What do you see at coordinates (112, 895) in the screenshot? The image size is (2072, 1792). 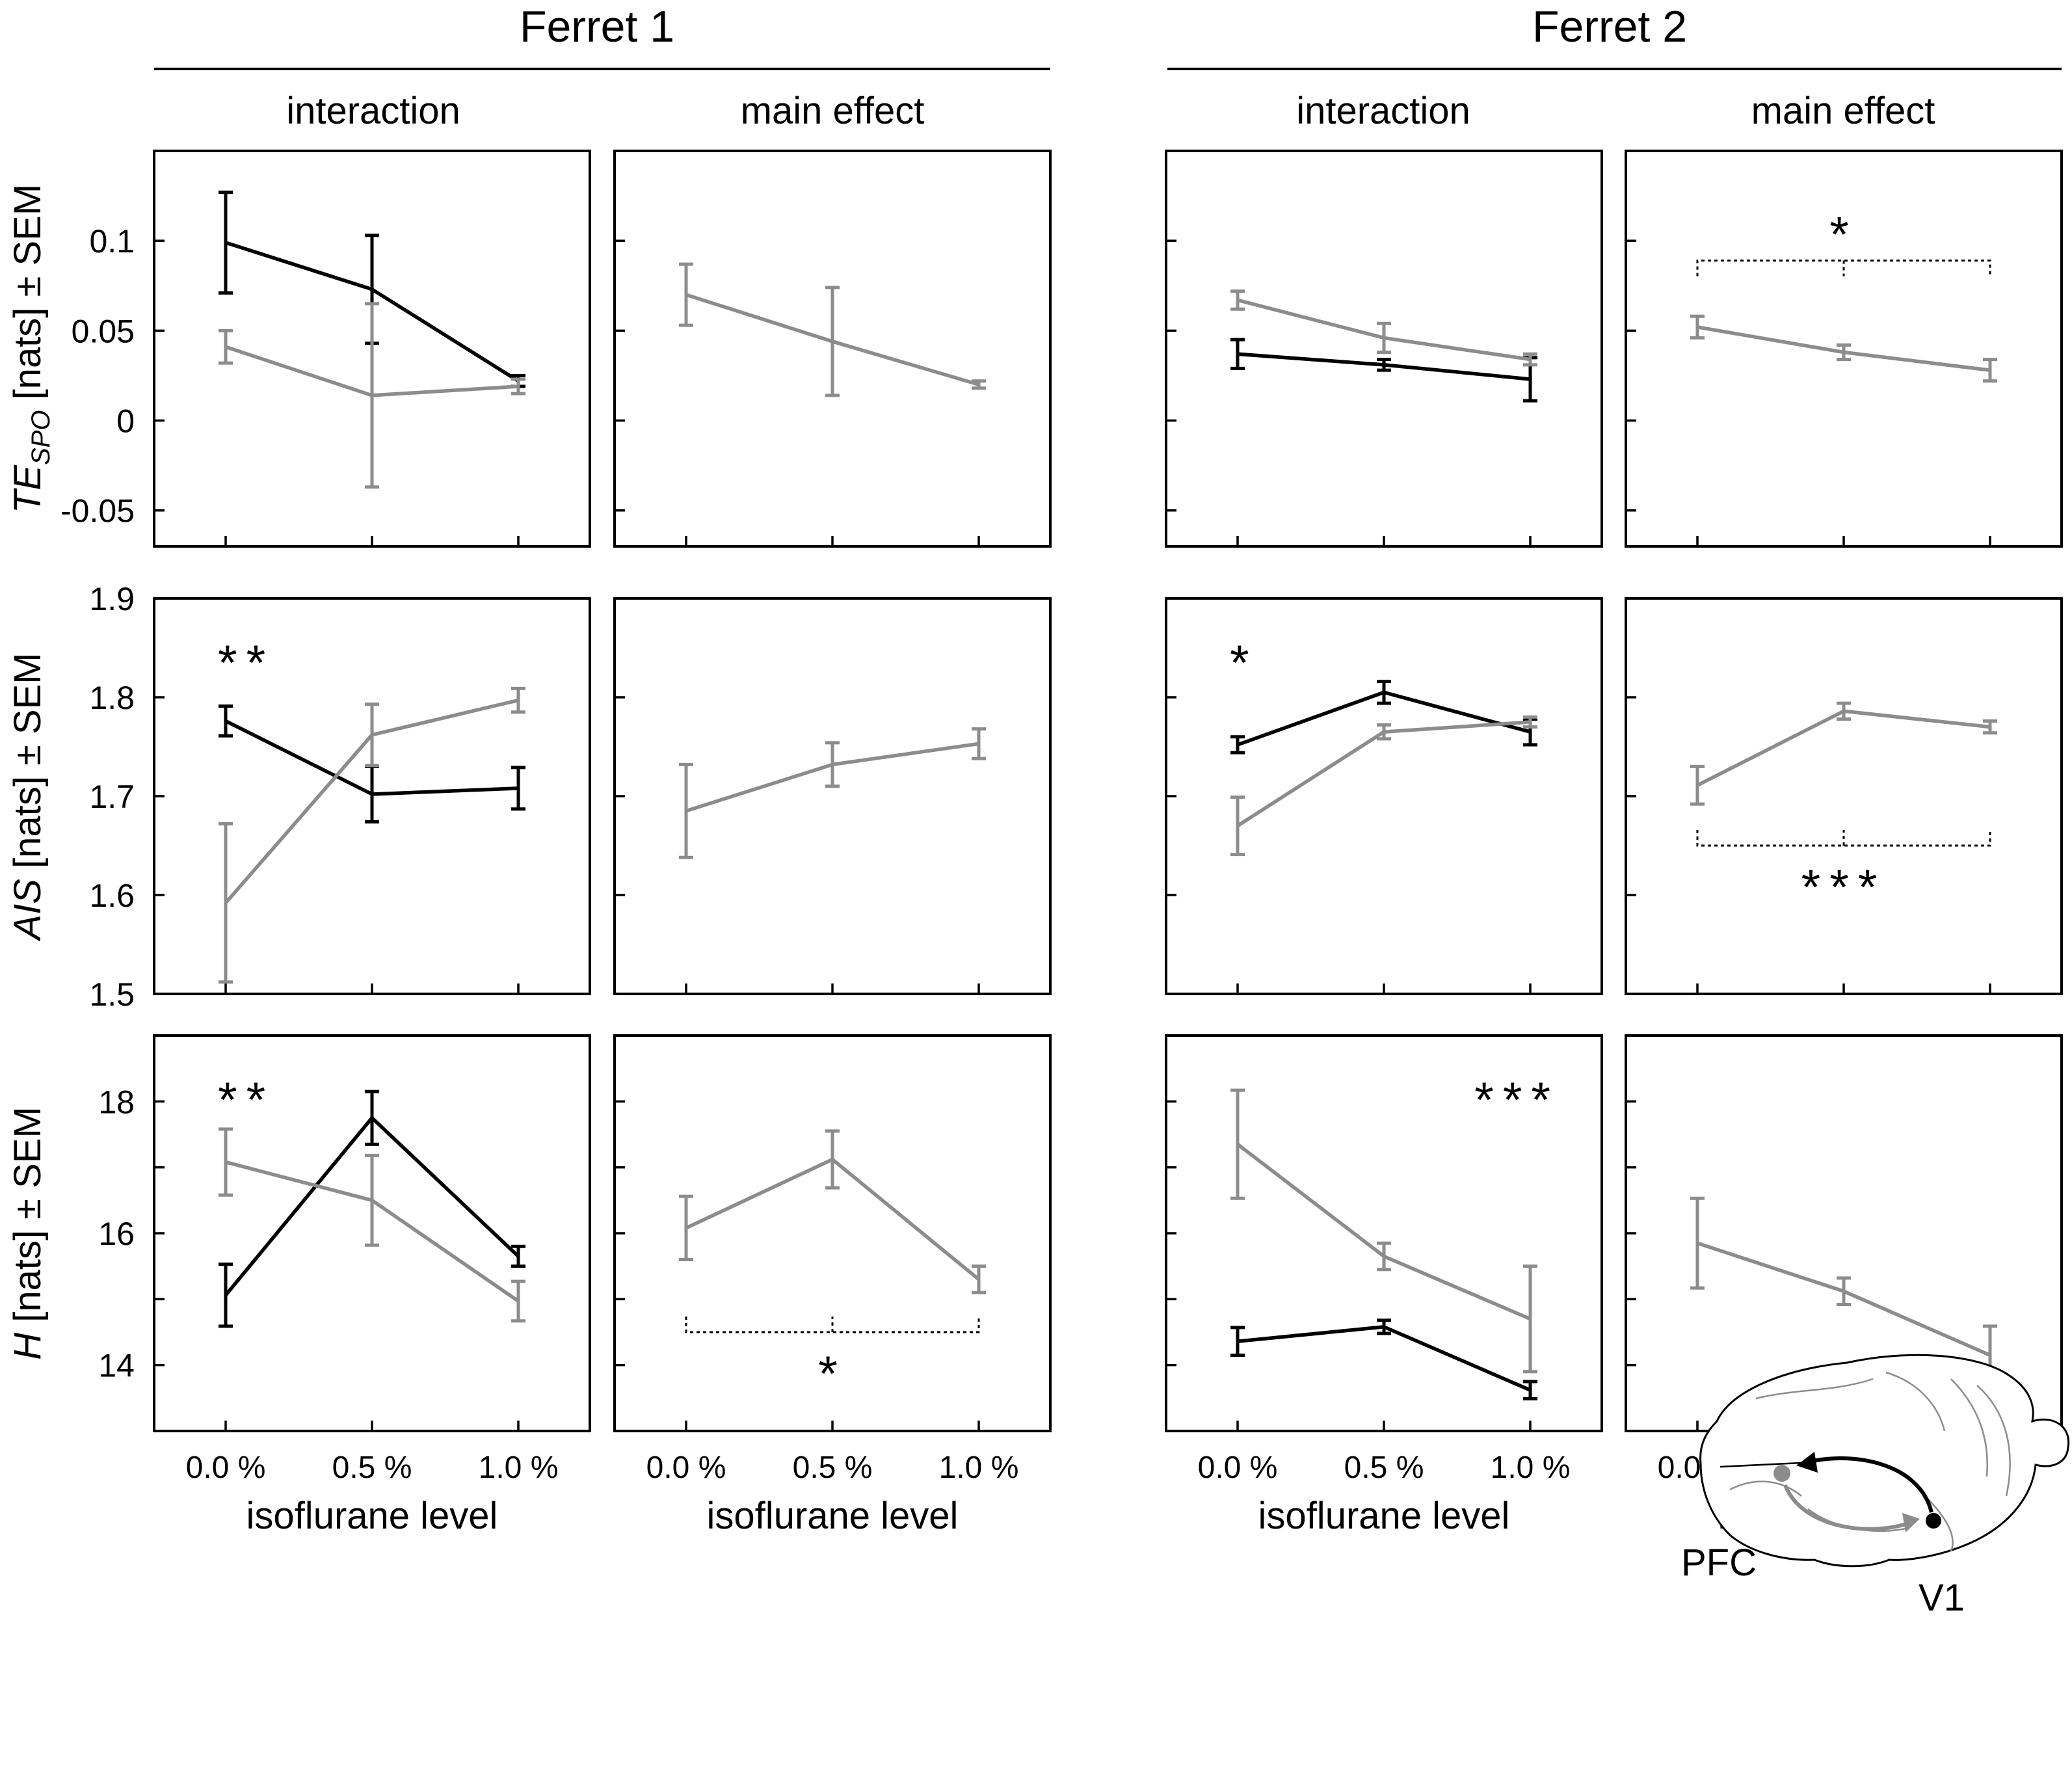 I see `y-tick-label: 1.6` at bounding box center [112, 895].